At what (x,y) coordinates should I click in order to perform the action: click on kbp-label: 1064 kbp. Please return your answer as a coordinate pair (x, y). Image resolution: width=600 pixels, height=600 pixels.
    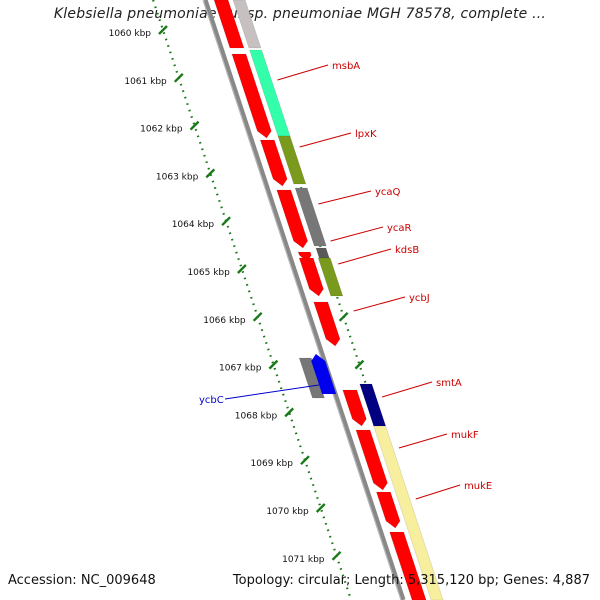
    Looking at the image, I should click on (193, 225).